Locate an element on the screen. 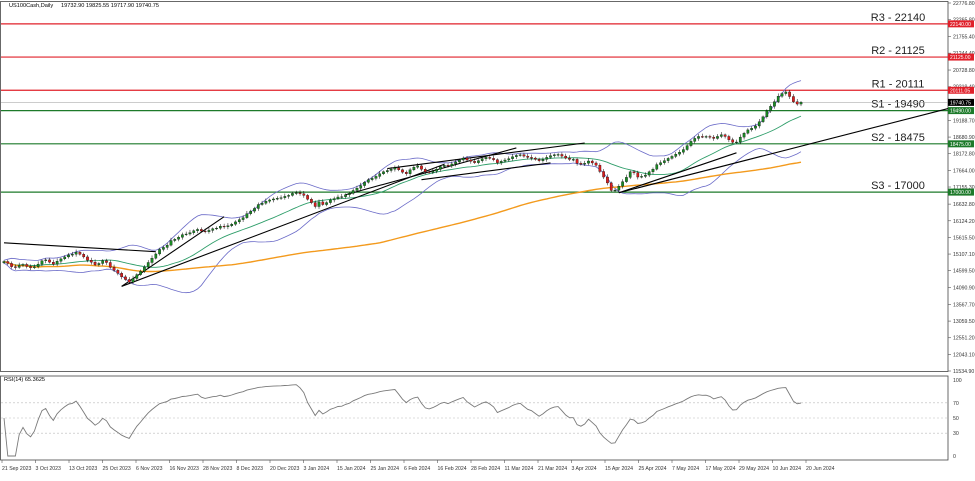 The image size is (975, 481). rsi-tick-label: 100 is located at coordinates (957, 381).